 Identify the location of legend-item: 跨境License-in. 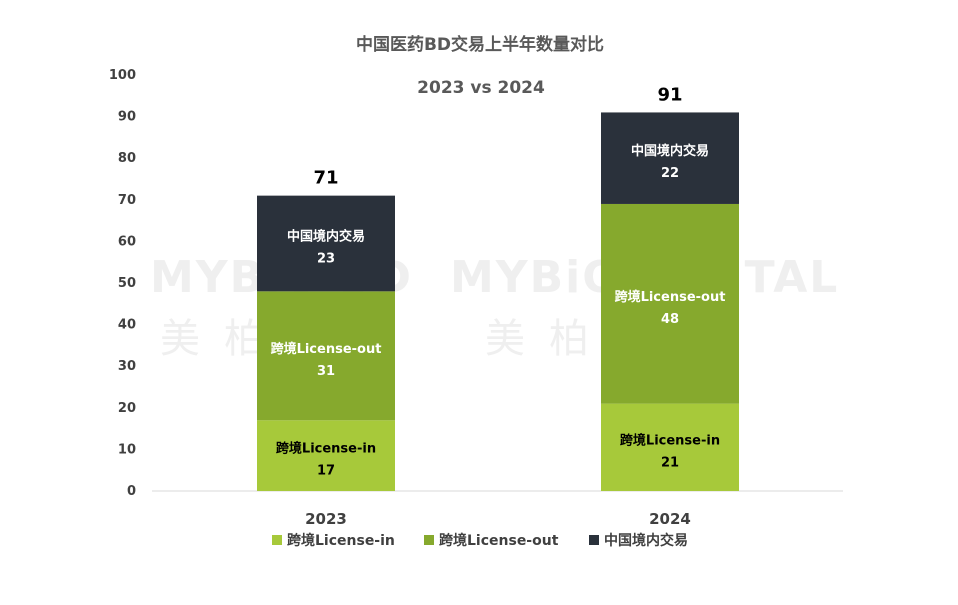
(333, 540).